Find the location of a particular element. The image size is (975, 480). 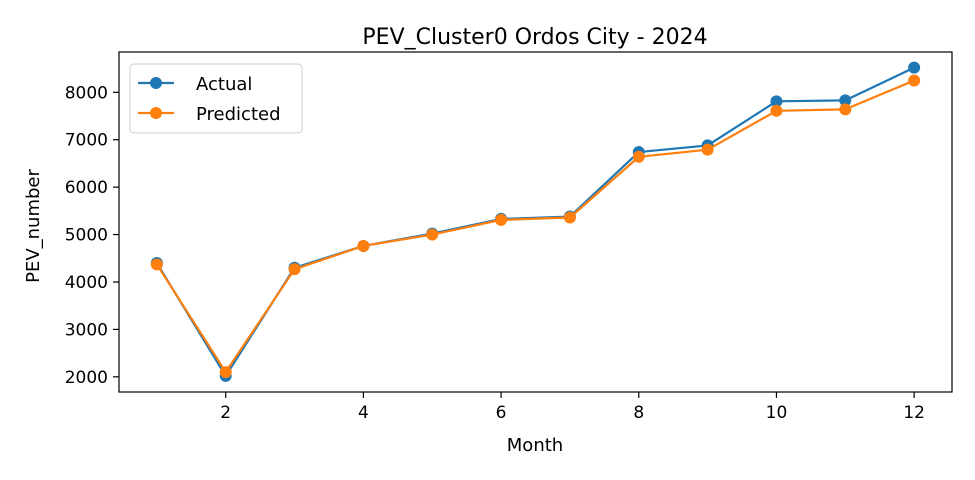

y-axis-label: PEV_number is located at coordinates (33, 226).